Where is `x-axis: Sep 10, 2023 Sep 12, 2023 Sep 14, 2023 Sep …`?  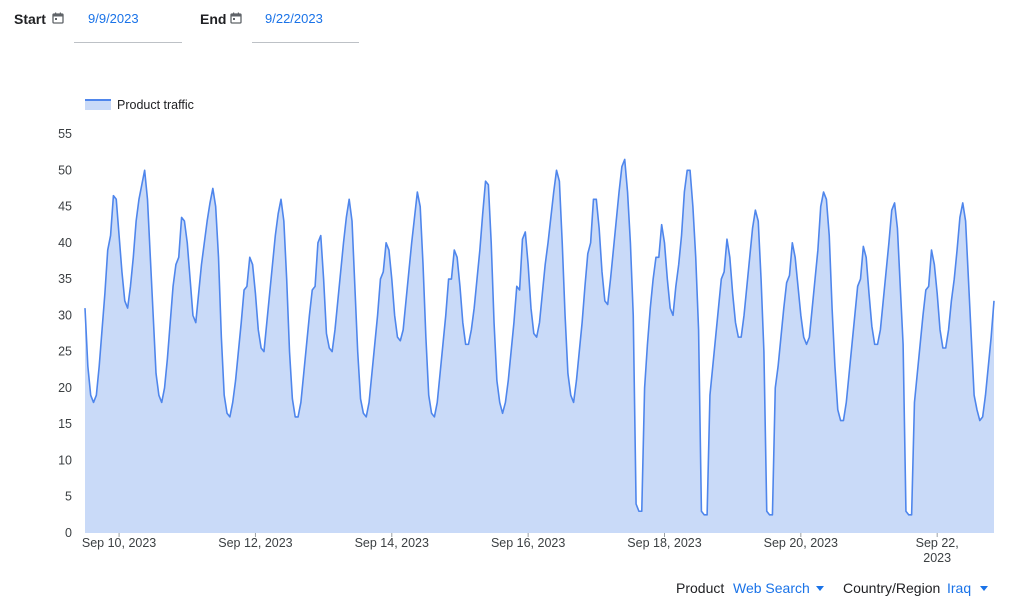 x-axis: Sep 10, 2023 Sep 12, 2023 Sep 14, 2023 Sep … is located at coordinates (520, 549).